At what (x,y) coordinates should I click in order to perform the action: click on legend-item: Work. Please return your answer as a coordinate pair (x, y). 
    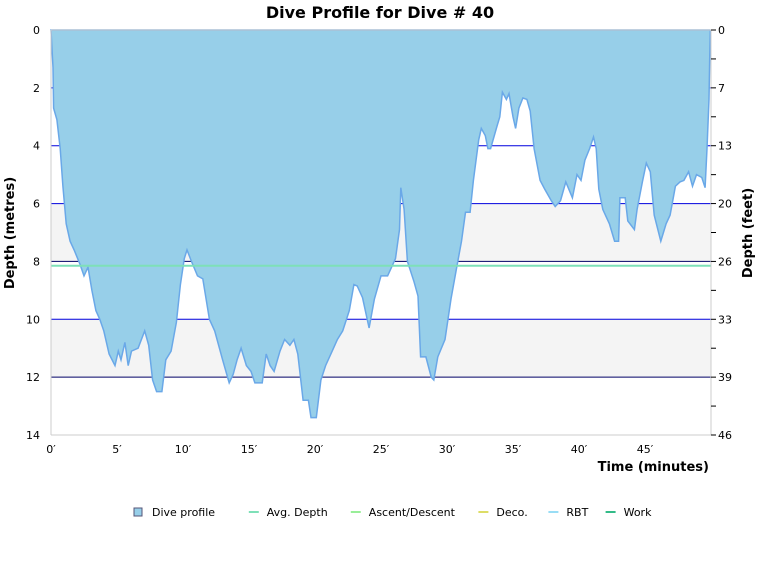
    Looking at the image, I should click on (628, 512).